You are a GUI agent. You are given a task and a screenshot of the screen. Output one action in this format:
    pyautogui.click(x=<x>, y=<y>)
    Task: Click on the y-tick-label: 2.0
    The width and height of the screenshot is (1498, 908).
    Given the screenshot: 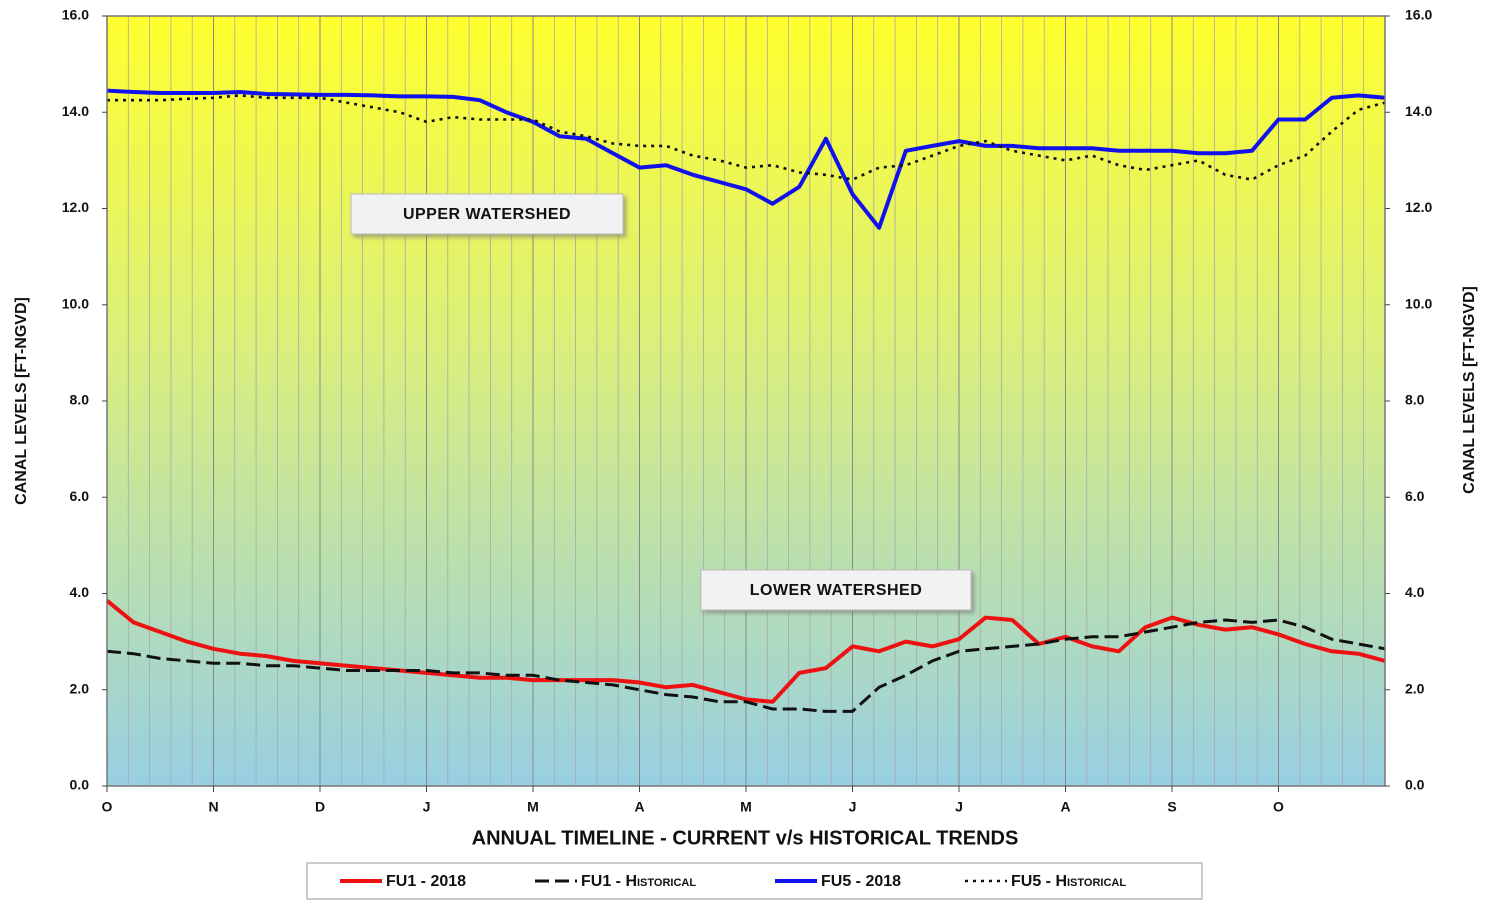 What is the action you would take?
    pyautogui.click(x=80, y=688)
    